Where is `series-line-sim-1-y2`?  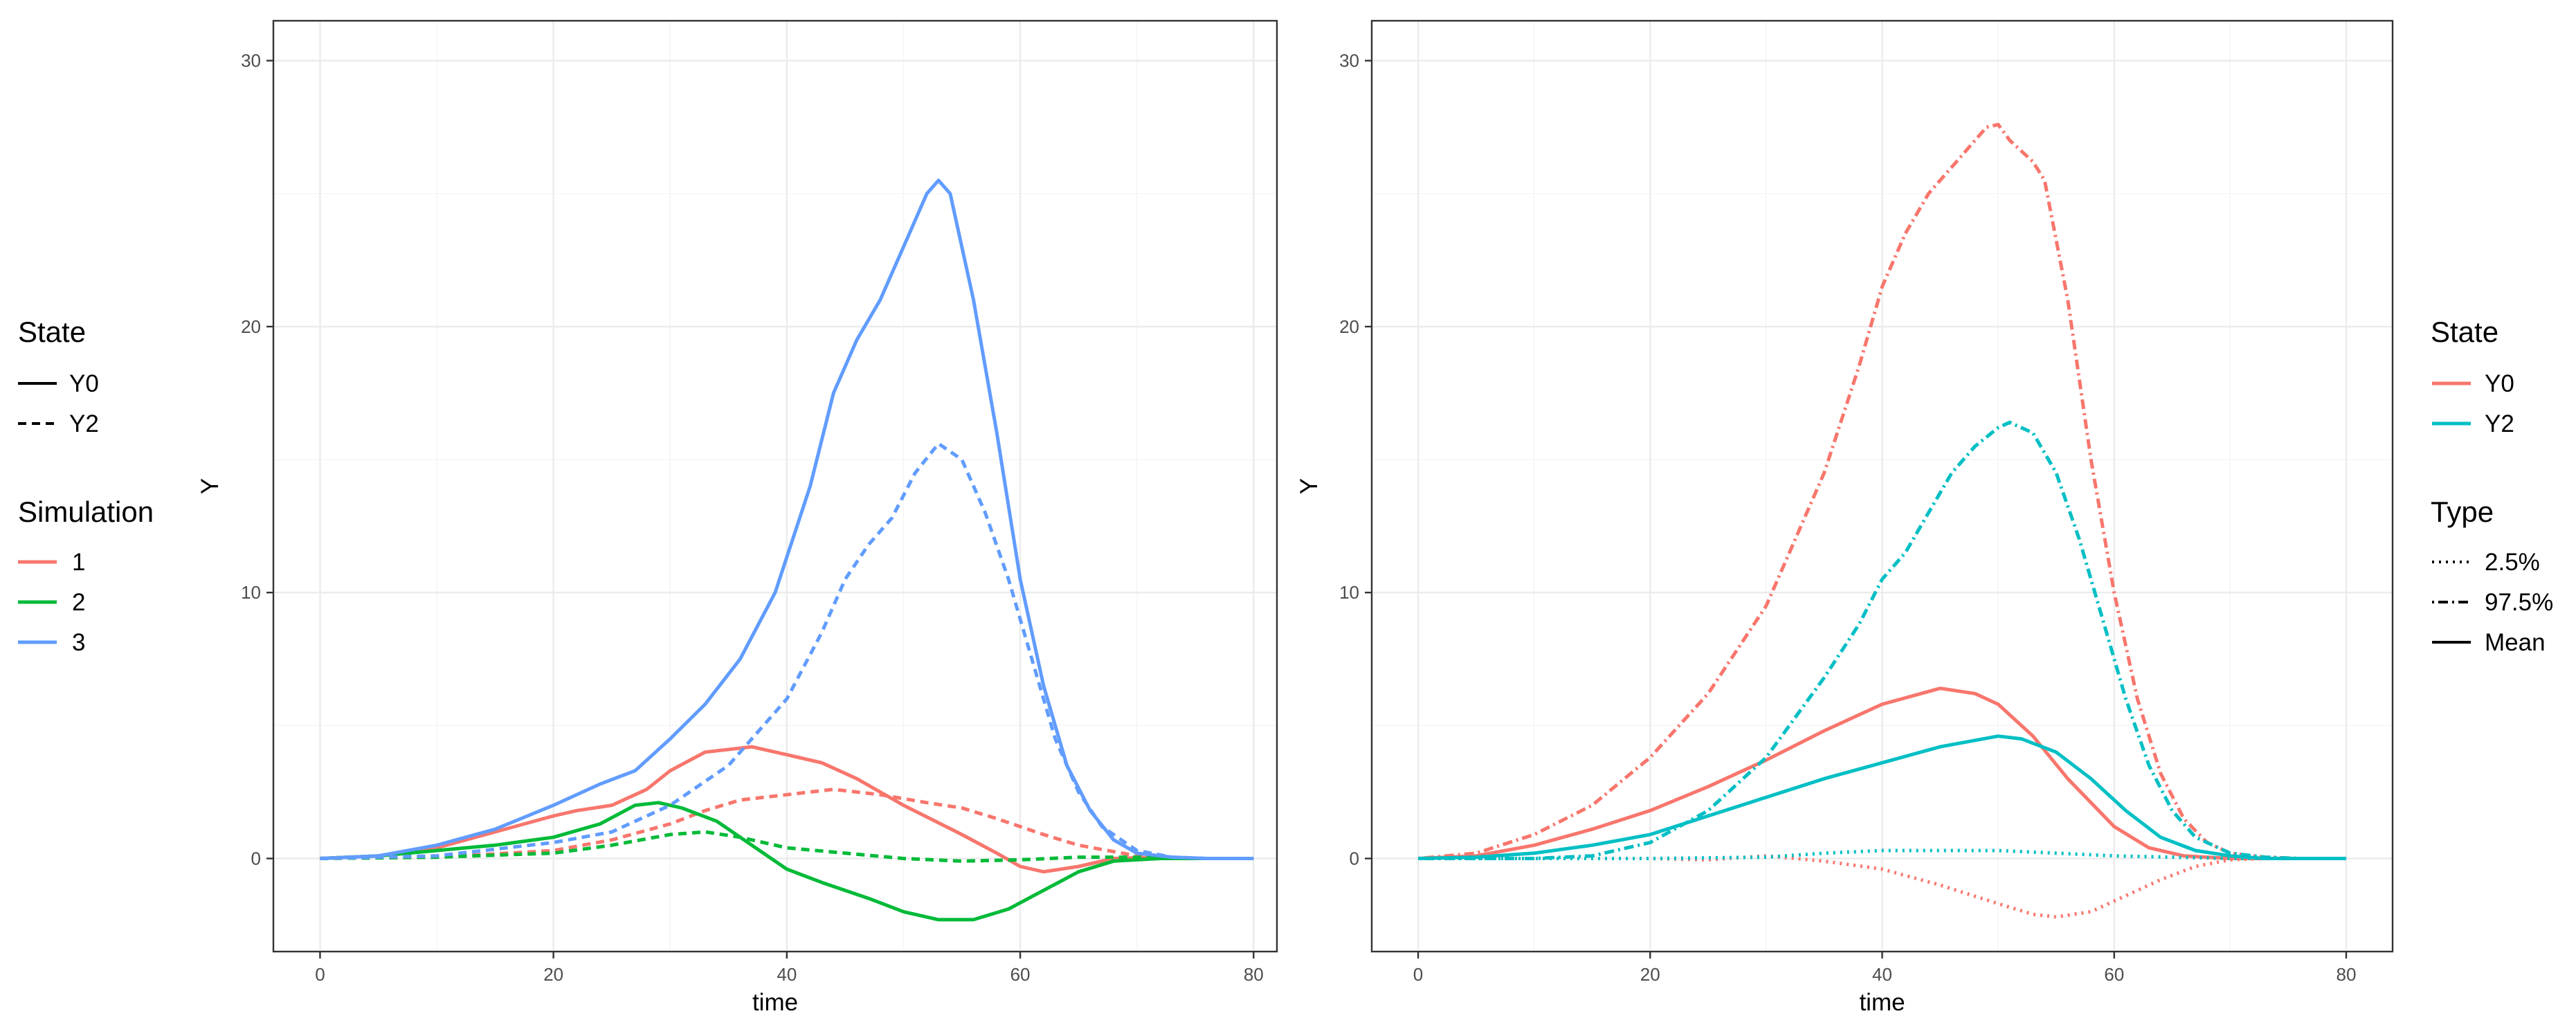 series-line-sim-1-y2 is located at coordinates (787, 824).